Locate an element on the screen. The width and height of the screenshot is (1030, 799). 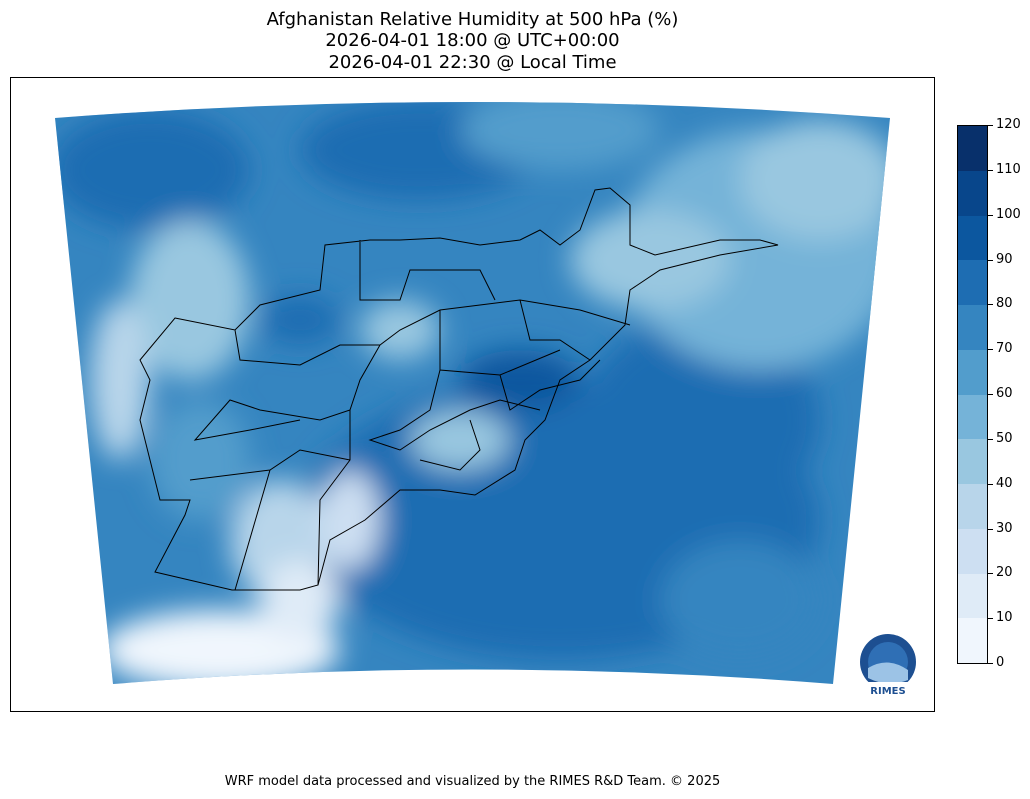
colorbar-tick-label: 0 is located at coordinates (1000, 662).